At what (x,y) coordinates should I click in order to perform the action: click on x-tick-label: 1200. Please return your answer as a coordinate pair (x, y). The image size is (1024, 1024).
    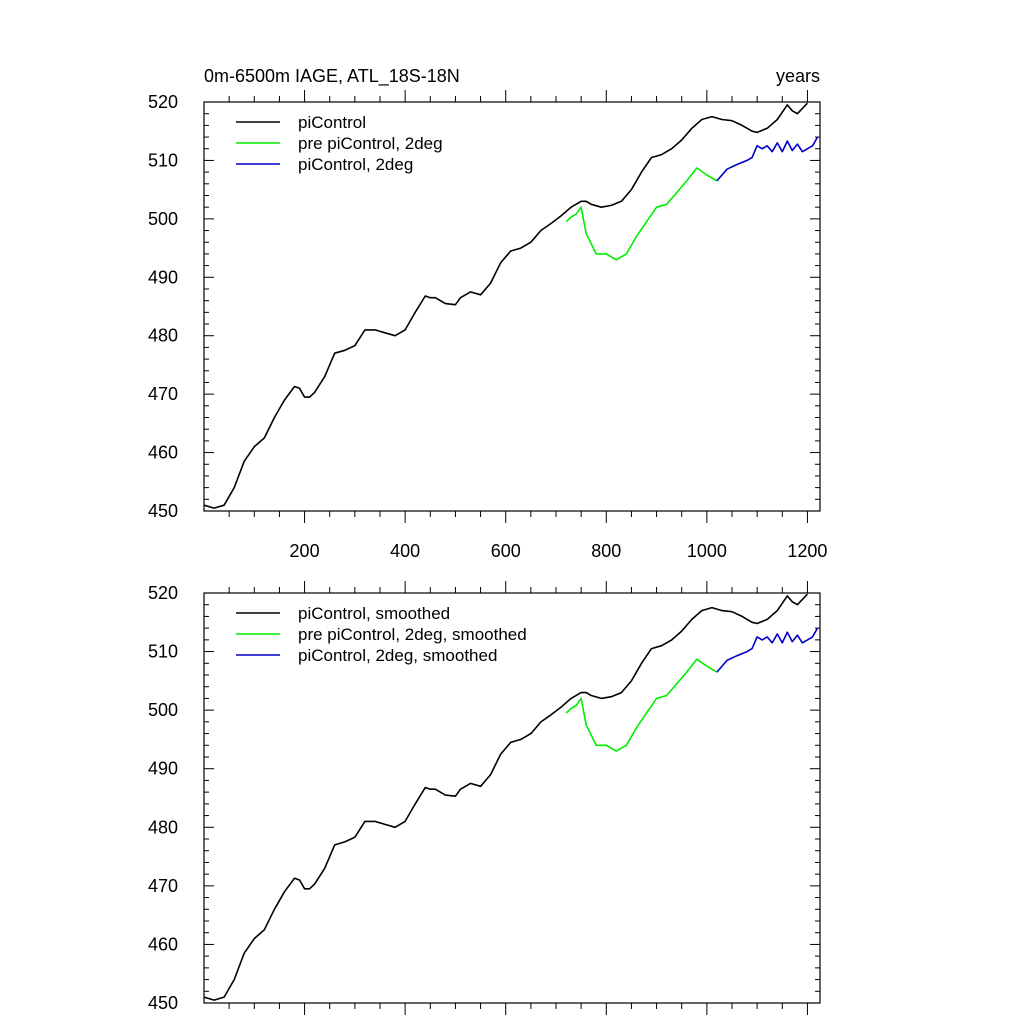
    Looking at the image, I should click on (807, 551).